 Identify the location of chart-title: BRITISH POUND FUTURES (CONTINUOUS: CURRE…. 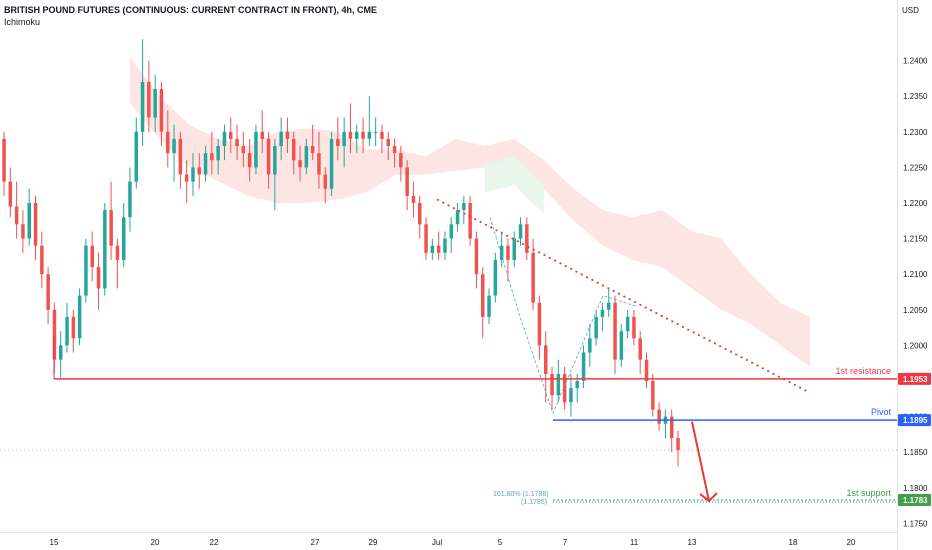
(190, 10).